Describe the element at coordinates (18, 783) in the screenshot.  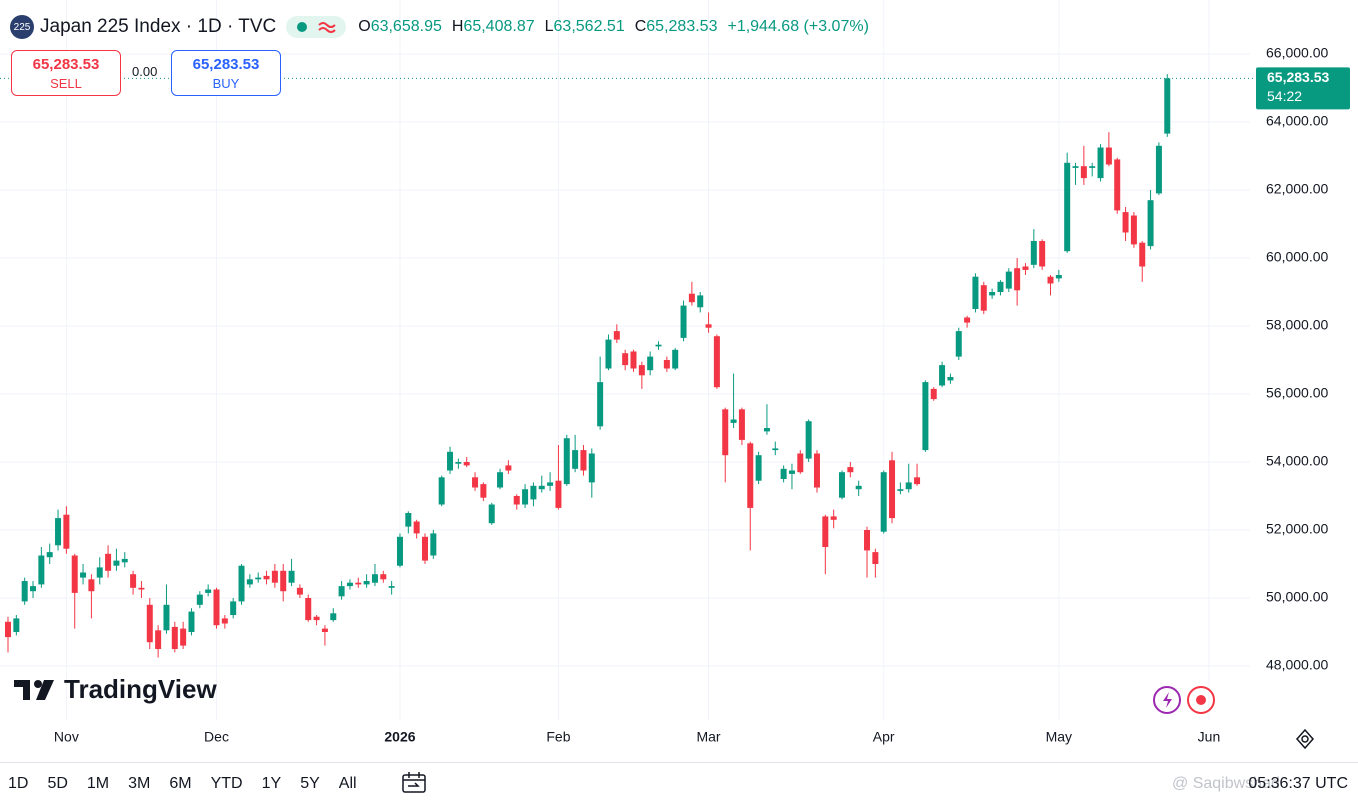
I see `range-button: 1D` at that location.